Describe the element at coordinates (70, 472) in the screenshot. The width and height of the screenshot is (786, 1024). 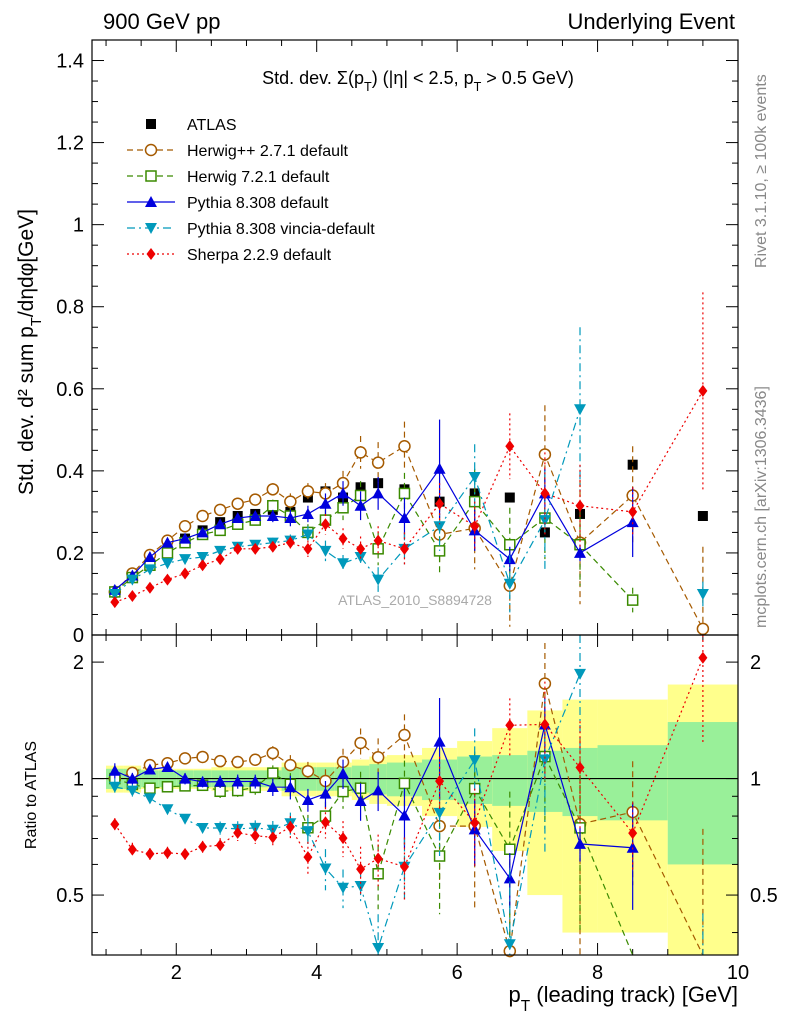
I see `y-tick-label: 0.4` at that location.